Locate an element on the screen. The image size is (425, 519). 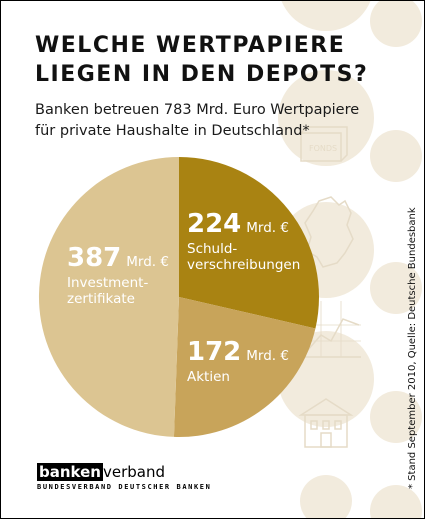
logo-boxed-part: banken is located at coordinates (70, 472).